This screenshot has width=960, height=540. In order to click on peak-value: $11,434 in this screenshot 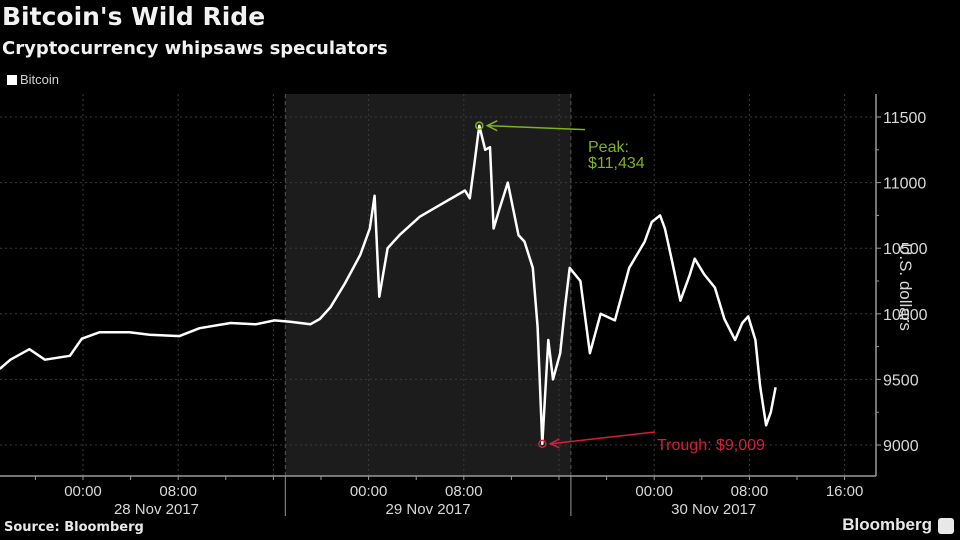, I will do `click(616, 163)`.